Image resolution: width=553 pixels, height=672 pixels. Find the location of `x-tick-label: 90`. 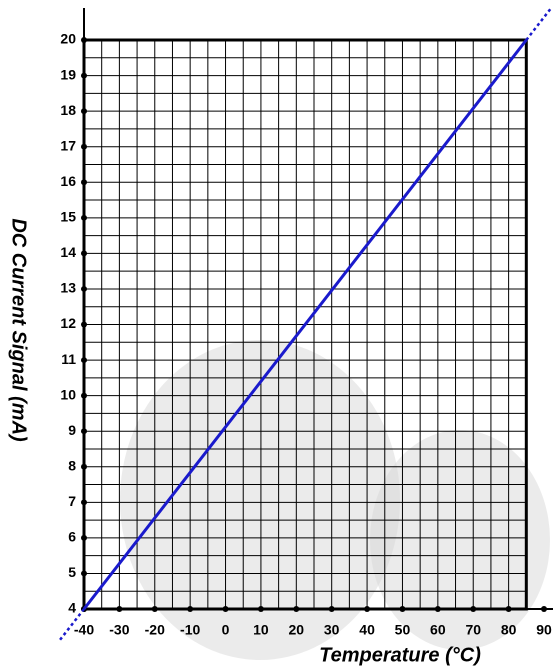

x-tick-label: 90 is located at coordinates (544, 630).